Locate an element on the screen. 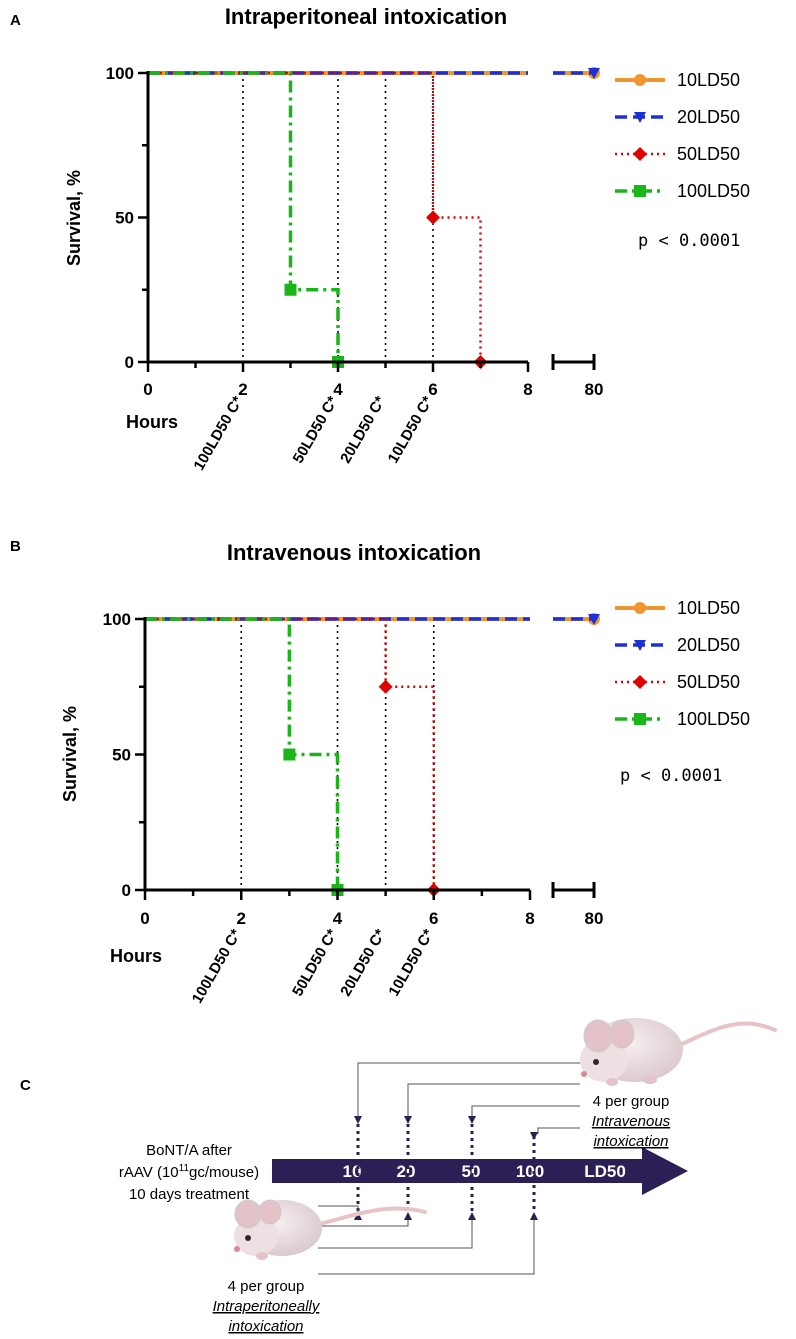 This screenshot has height=1339, width=796. iv-group-suffix: intoxication is located at coordinates (630, 1141).